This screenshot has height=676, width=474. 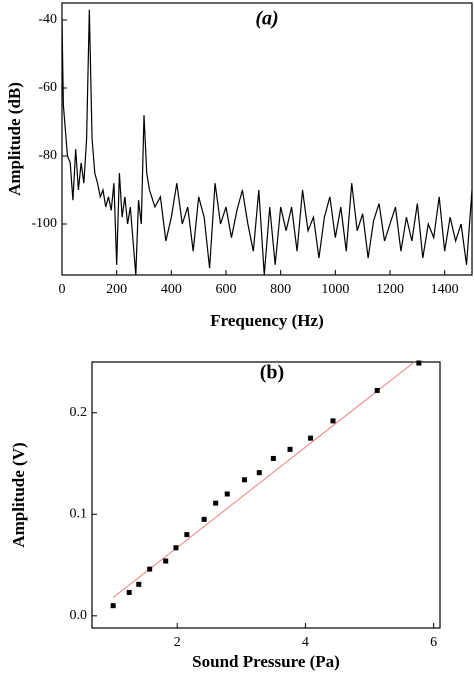 What do you see at coordinates (47, 19) in the screenshot?
I see `y-tick-label: -40` at bounding box center [47, 19].